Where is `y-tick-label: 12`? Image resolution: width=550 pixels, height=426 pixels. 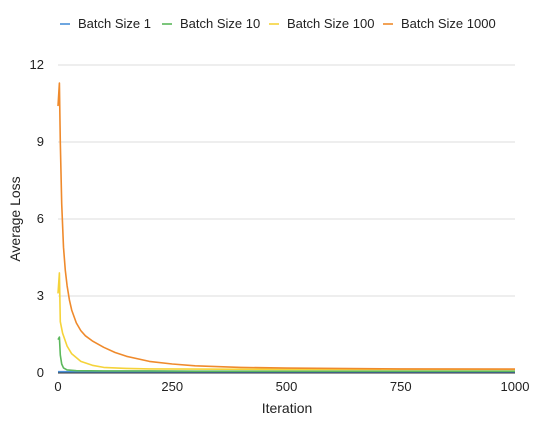 y-tick-label: 12 is located at coordinates (37, 64).